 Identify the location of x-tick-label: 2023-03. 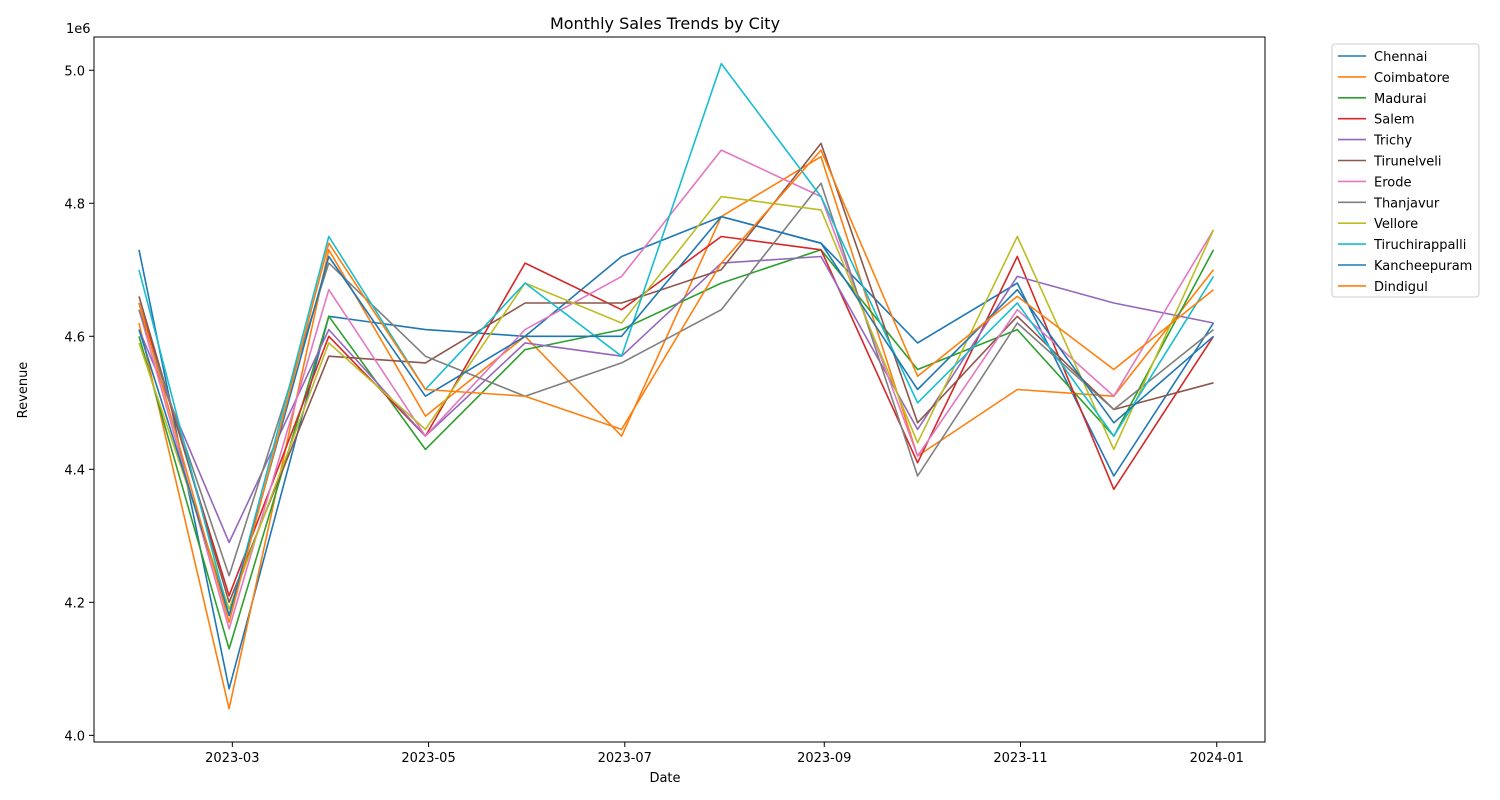
(232, 758).